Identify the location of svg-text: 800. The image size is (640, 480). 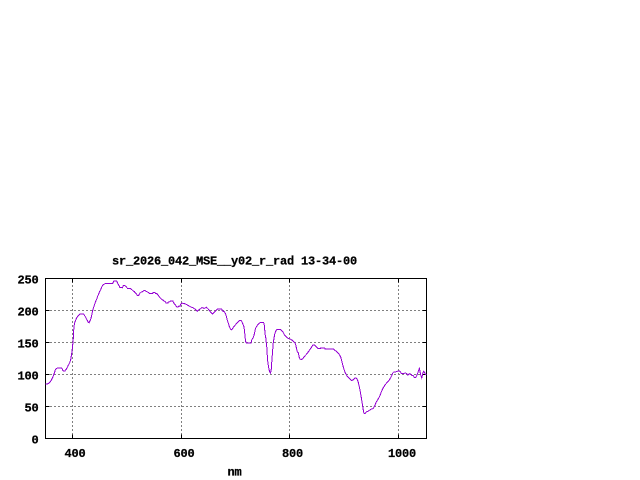
(292, 454).